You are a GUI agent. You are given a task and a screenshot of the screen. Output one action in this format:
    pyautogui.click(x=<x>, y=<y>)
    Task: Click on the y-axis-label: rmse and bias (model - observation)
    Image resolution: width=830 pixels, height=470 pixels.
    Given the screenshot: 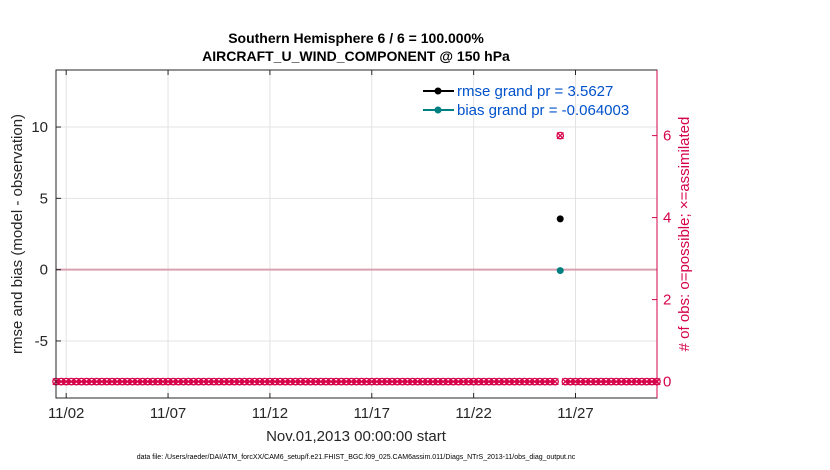 What is the action you would take?
    pyautogui.click(x=17, y=234)
    